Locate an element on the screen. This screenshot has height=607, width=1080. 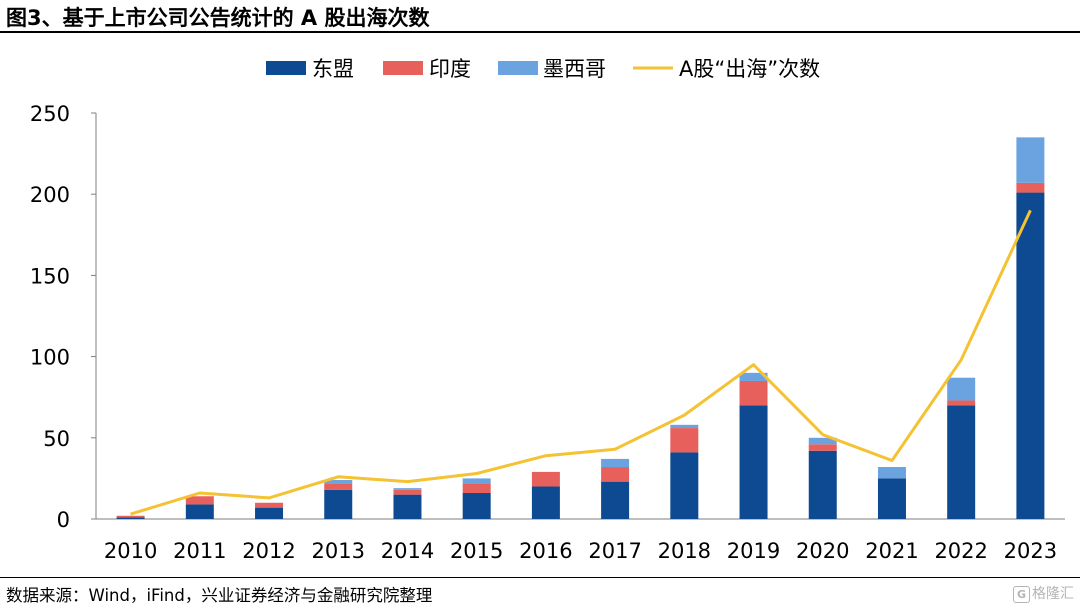
source-note: 数据来源：Wind，iFind，兴业证券经济与金融研究院整理 is located at coordinates (219, 595).